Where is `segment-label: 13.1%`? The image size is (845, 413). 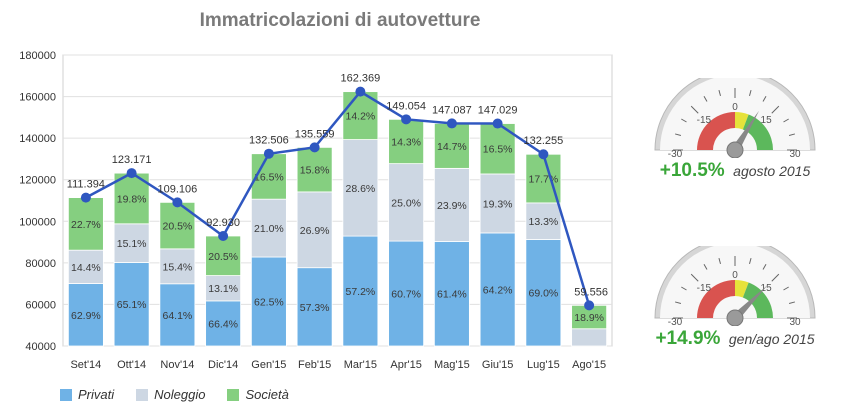
segment-label: 13.1% is located at coordinates (223, 289).